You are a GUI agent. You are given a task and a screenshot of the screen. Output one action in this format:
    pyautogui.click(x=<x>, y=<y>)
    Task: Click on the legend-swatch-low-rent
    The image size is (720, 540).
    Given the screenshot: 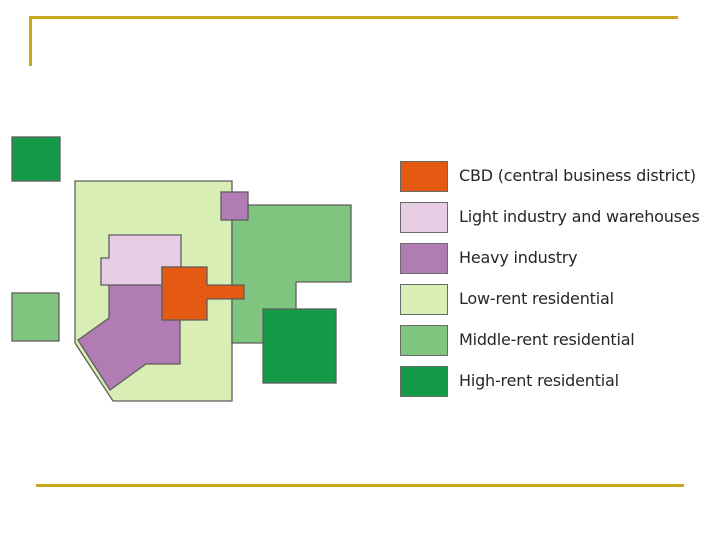 What is the action you would take?
    pyautogui.click(x=424, y=299)
    